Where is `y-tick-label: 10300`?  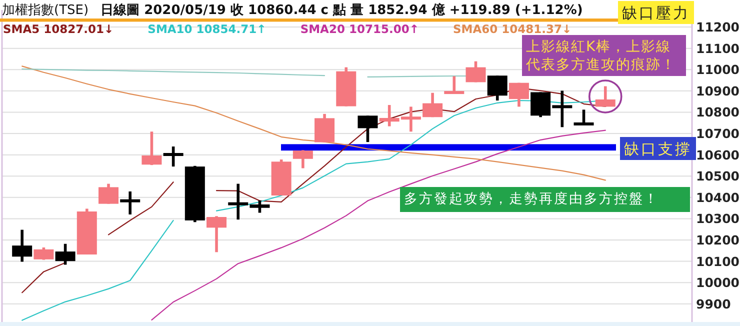
y-tick-label: 10300 is located at coordinates (718, 218).